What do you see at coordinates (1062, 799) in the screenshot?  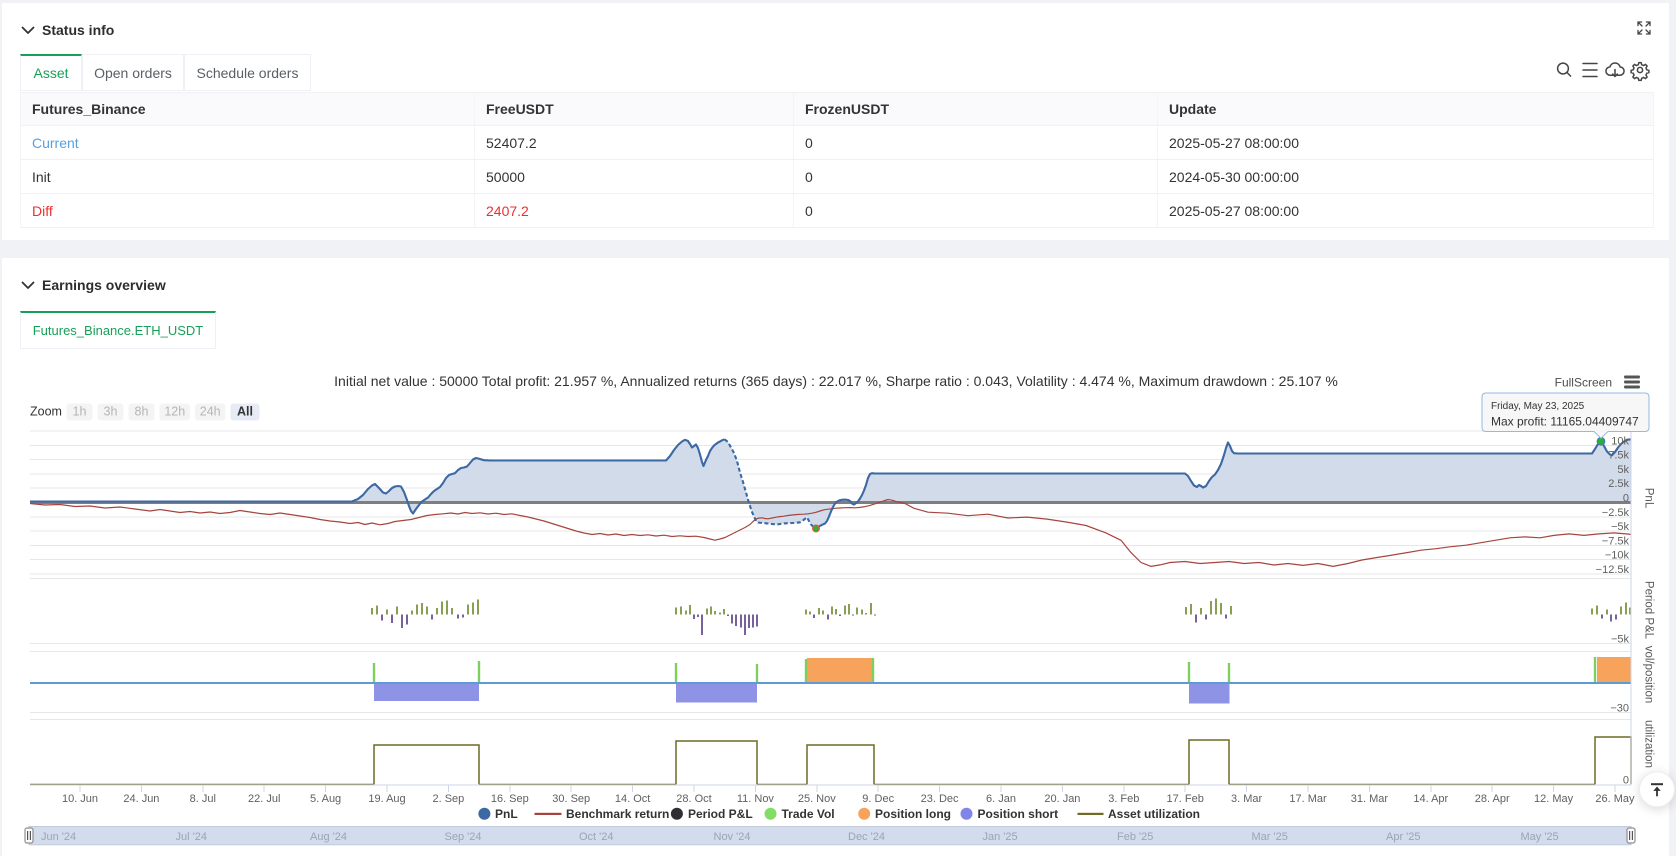 I see `svg-text: 20. Jan` at bounding box center [1062, 799].